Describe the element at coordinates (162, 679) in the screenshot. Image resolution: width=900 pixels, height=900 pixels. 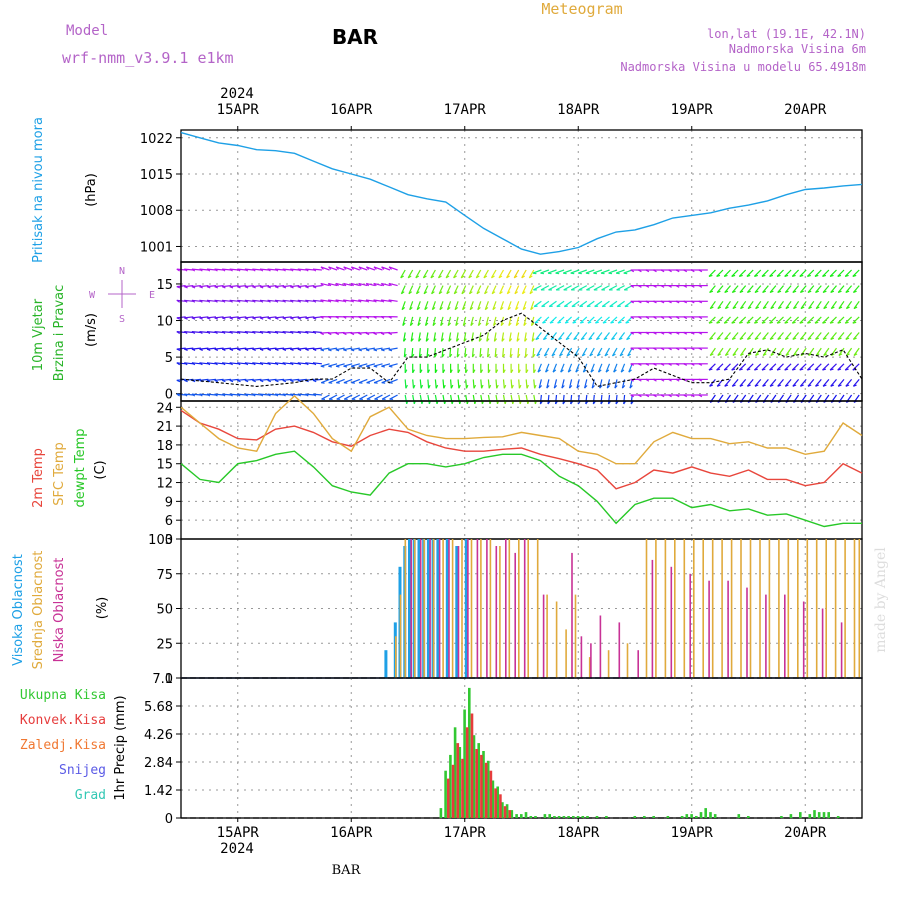
I see `y-tick-label: 7.1` at that location.